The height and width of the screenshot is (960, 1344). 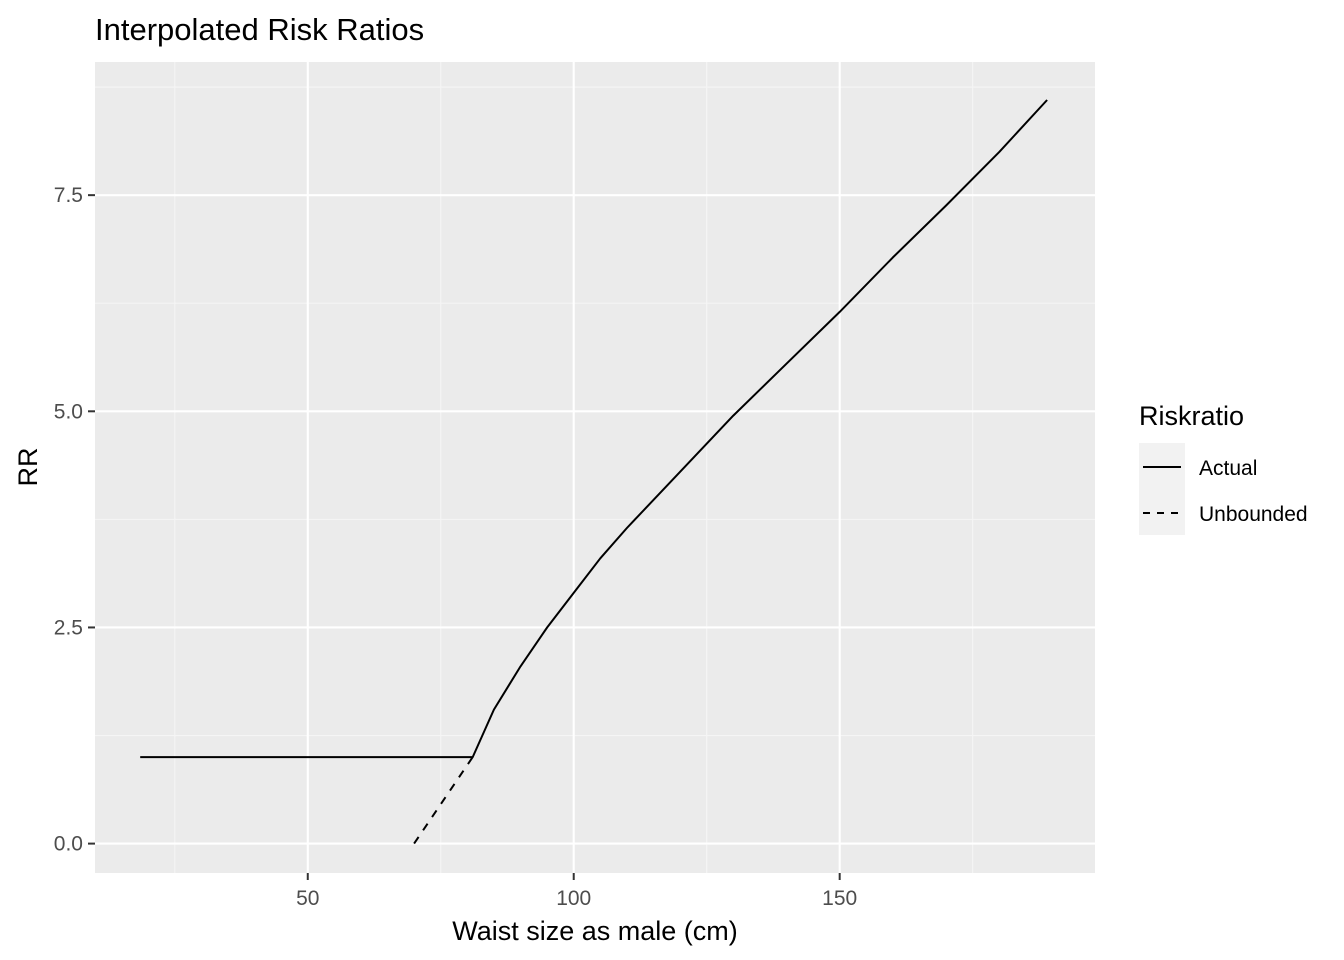 What do you see at coordinates (68, 627) in the screenshot?
I see `y-tick-label: 2.5` at bounding box center [68, 627].